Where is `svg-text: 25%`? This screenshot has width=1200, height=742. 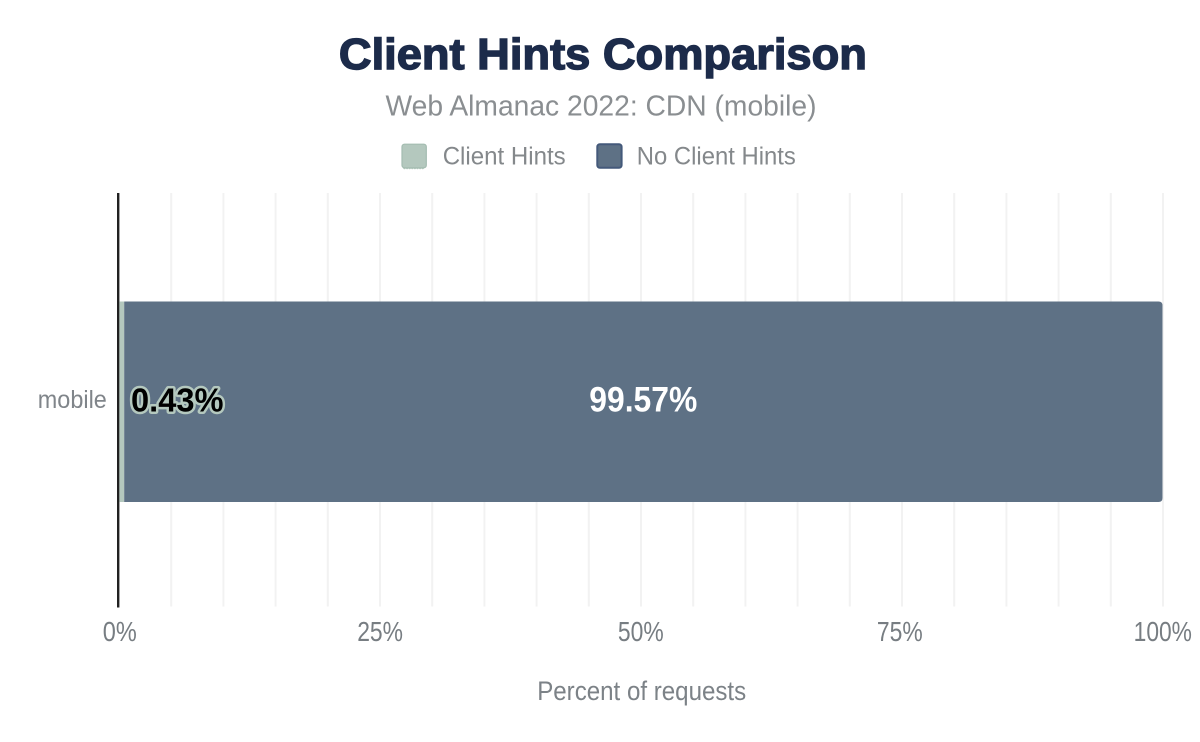
svg-text: 25% is located at coordinates (380, 631).